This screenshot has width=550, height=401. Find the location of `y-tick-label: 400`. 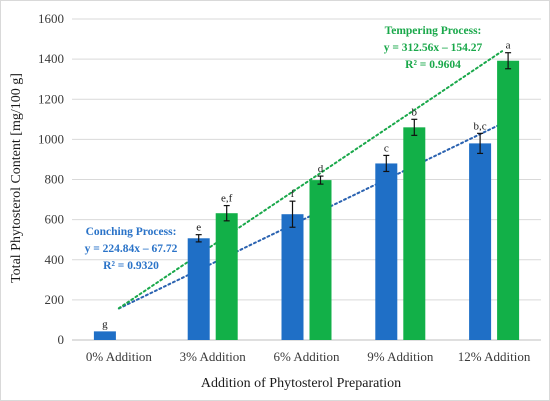

y-tick-label: 400 is located at coordinates (55, 259).